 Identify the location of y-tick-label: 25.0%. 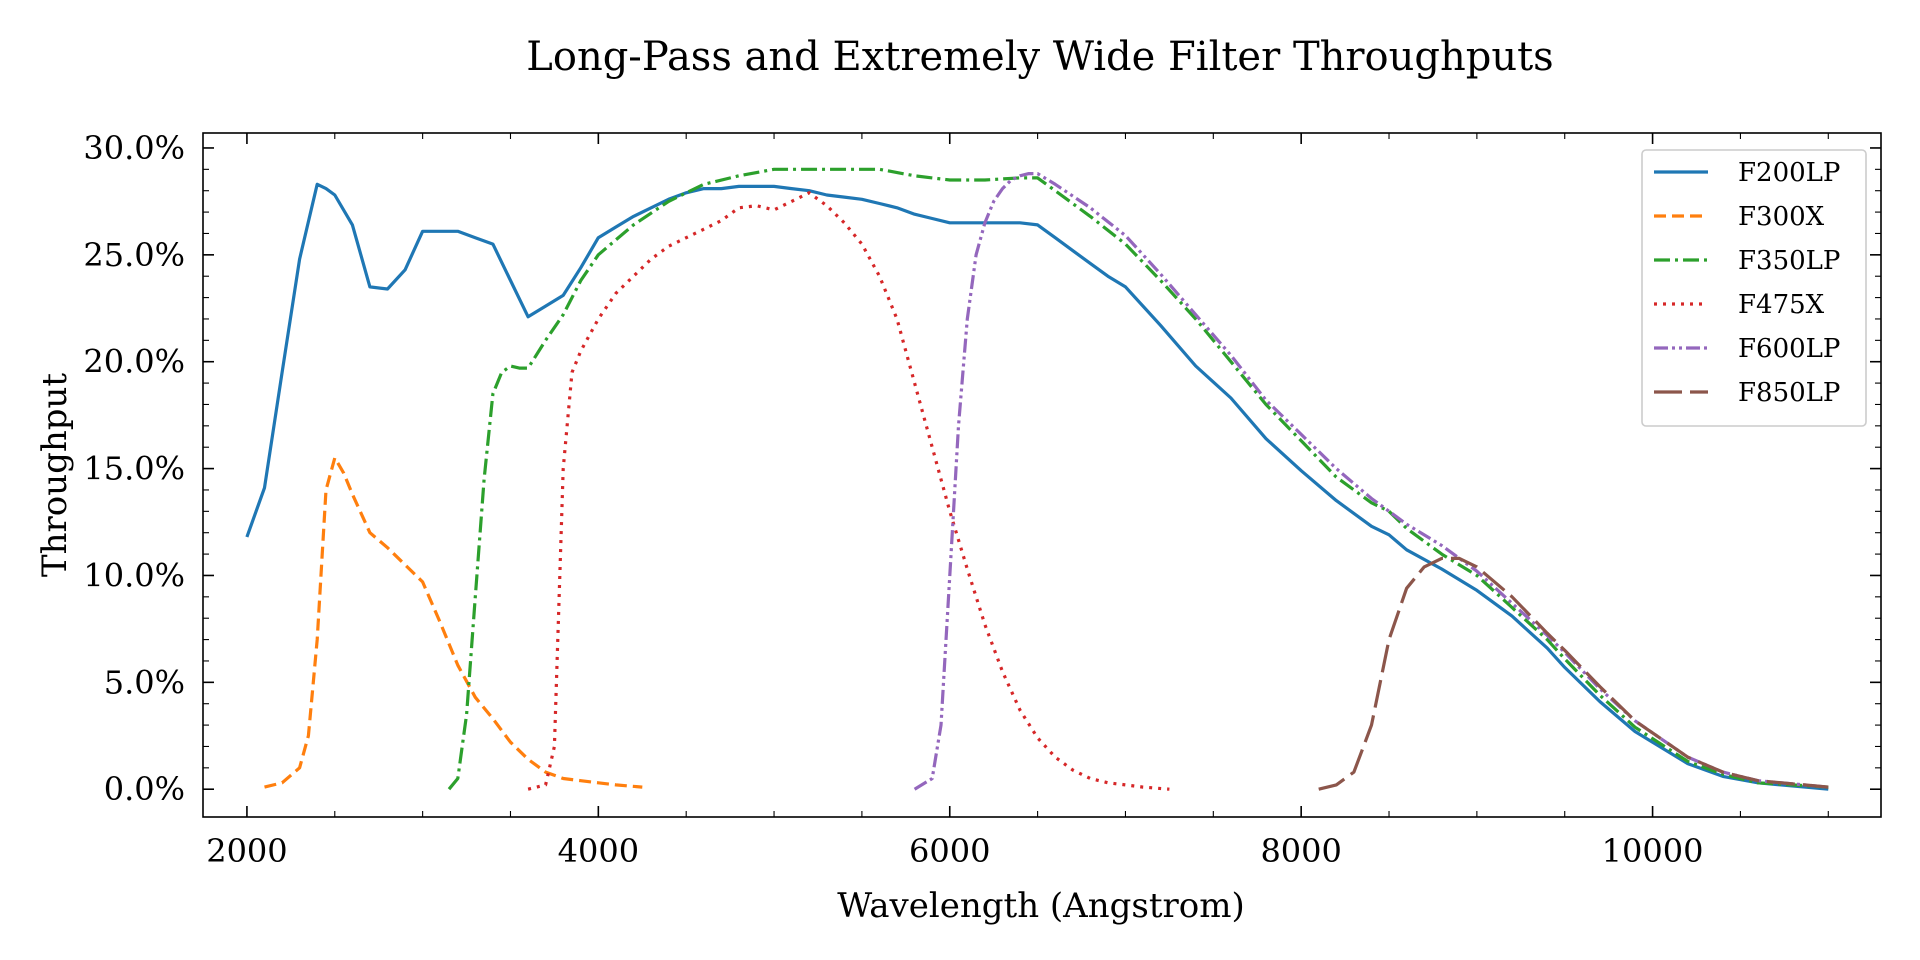
(134, 255).